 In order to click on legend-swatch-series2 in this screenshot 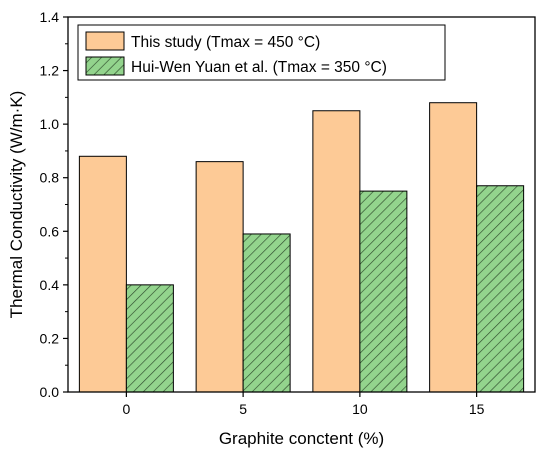, I will do `click(105, 66)`.